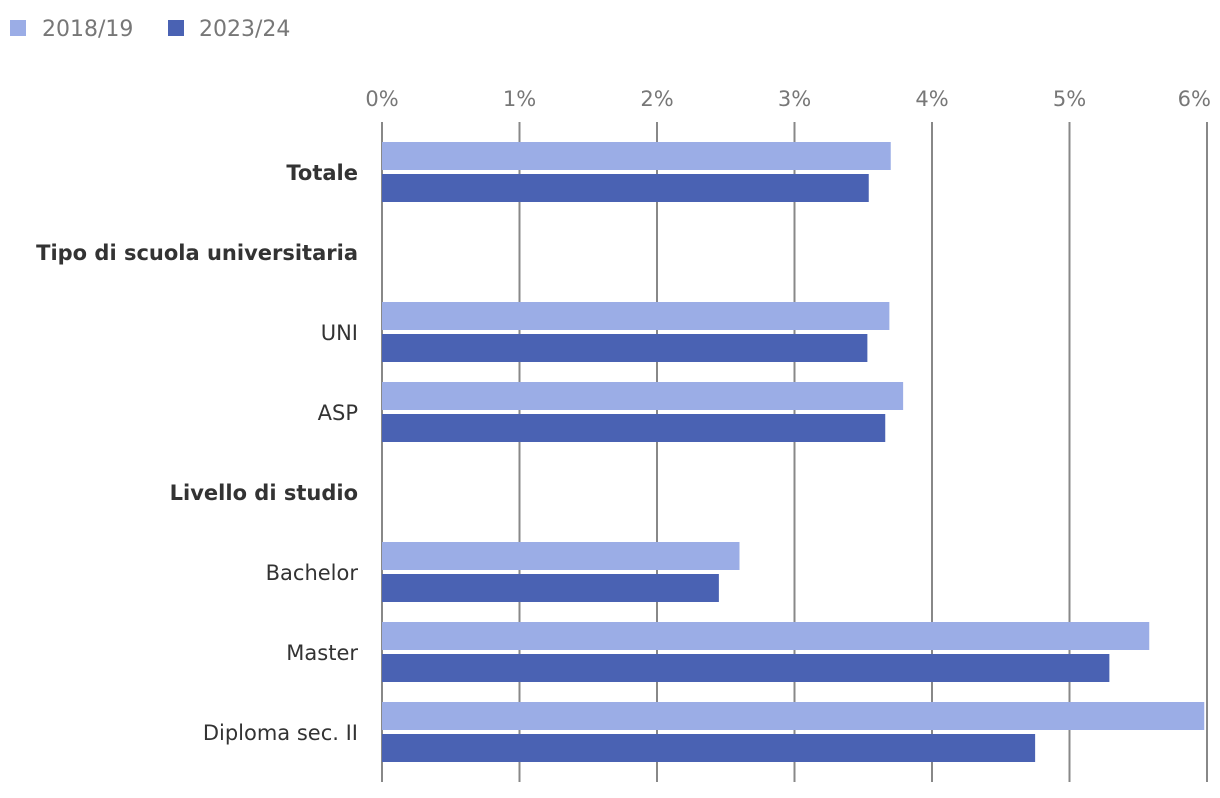 This screenshot has width=1220, height=798. Describe the element at coordinates (339, 333) in the screenshot. I see `category-label: UNI` at that location.